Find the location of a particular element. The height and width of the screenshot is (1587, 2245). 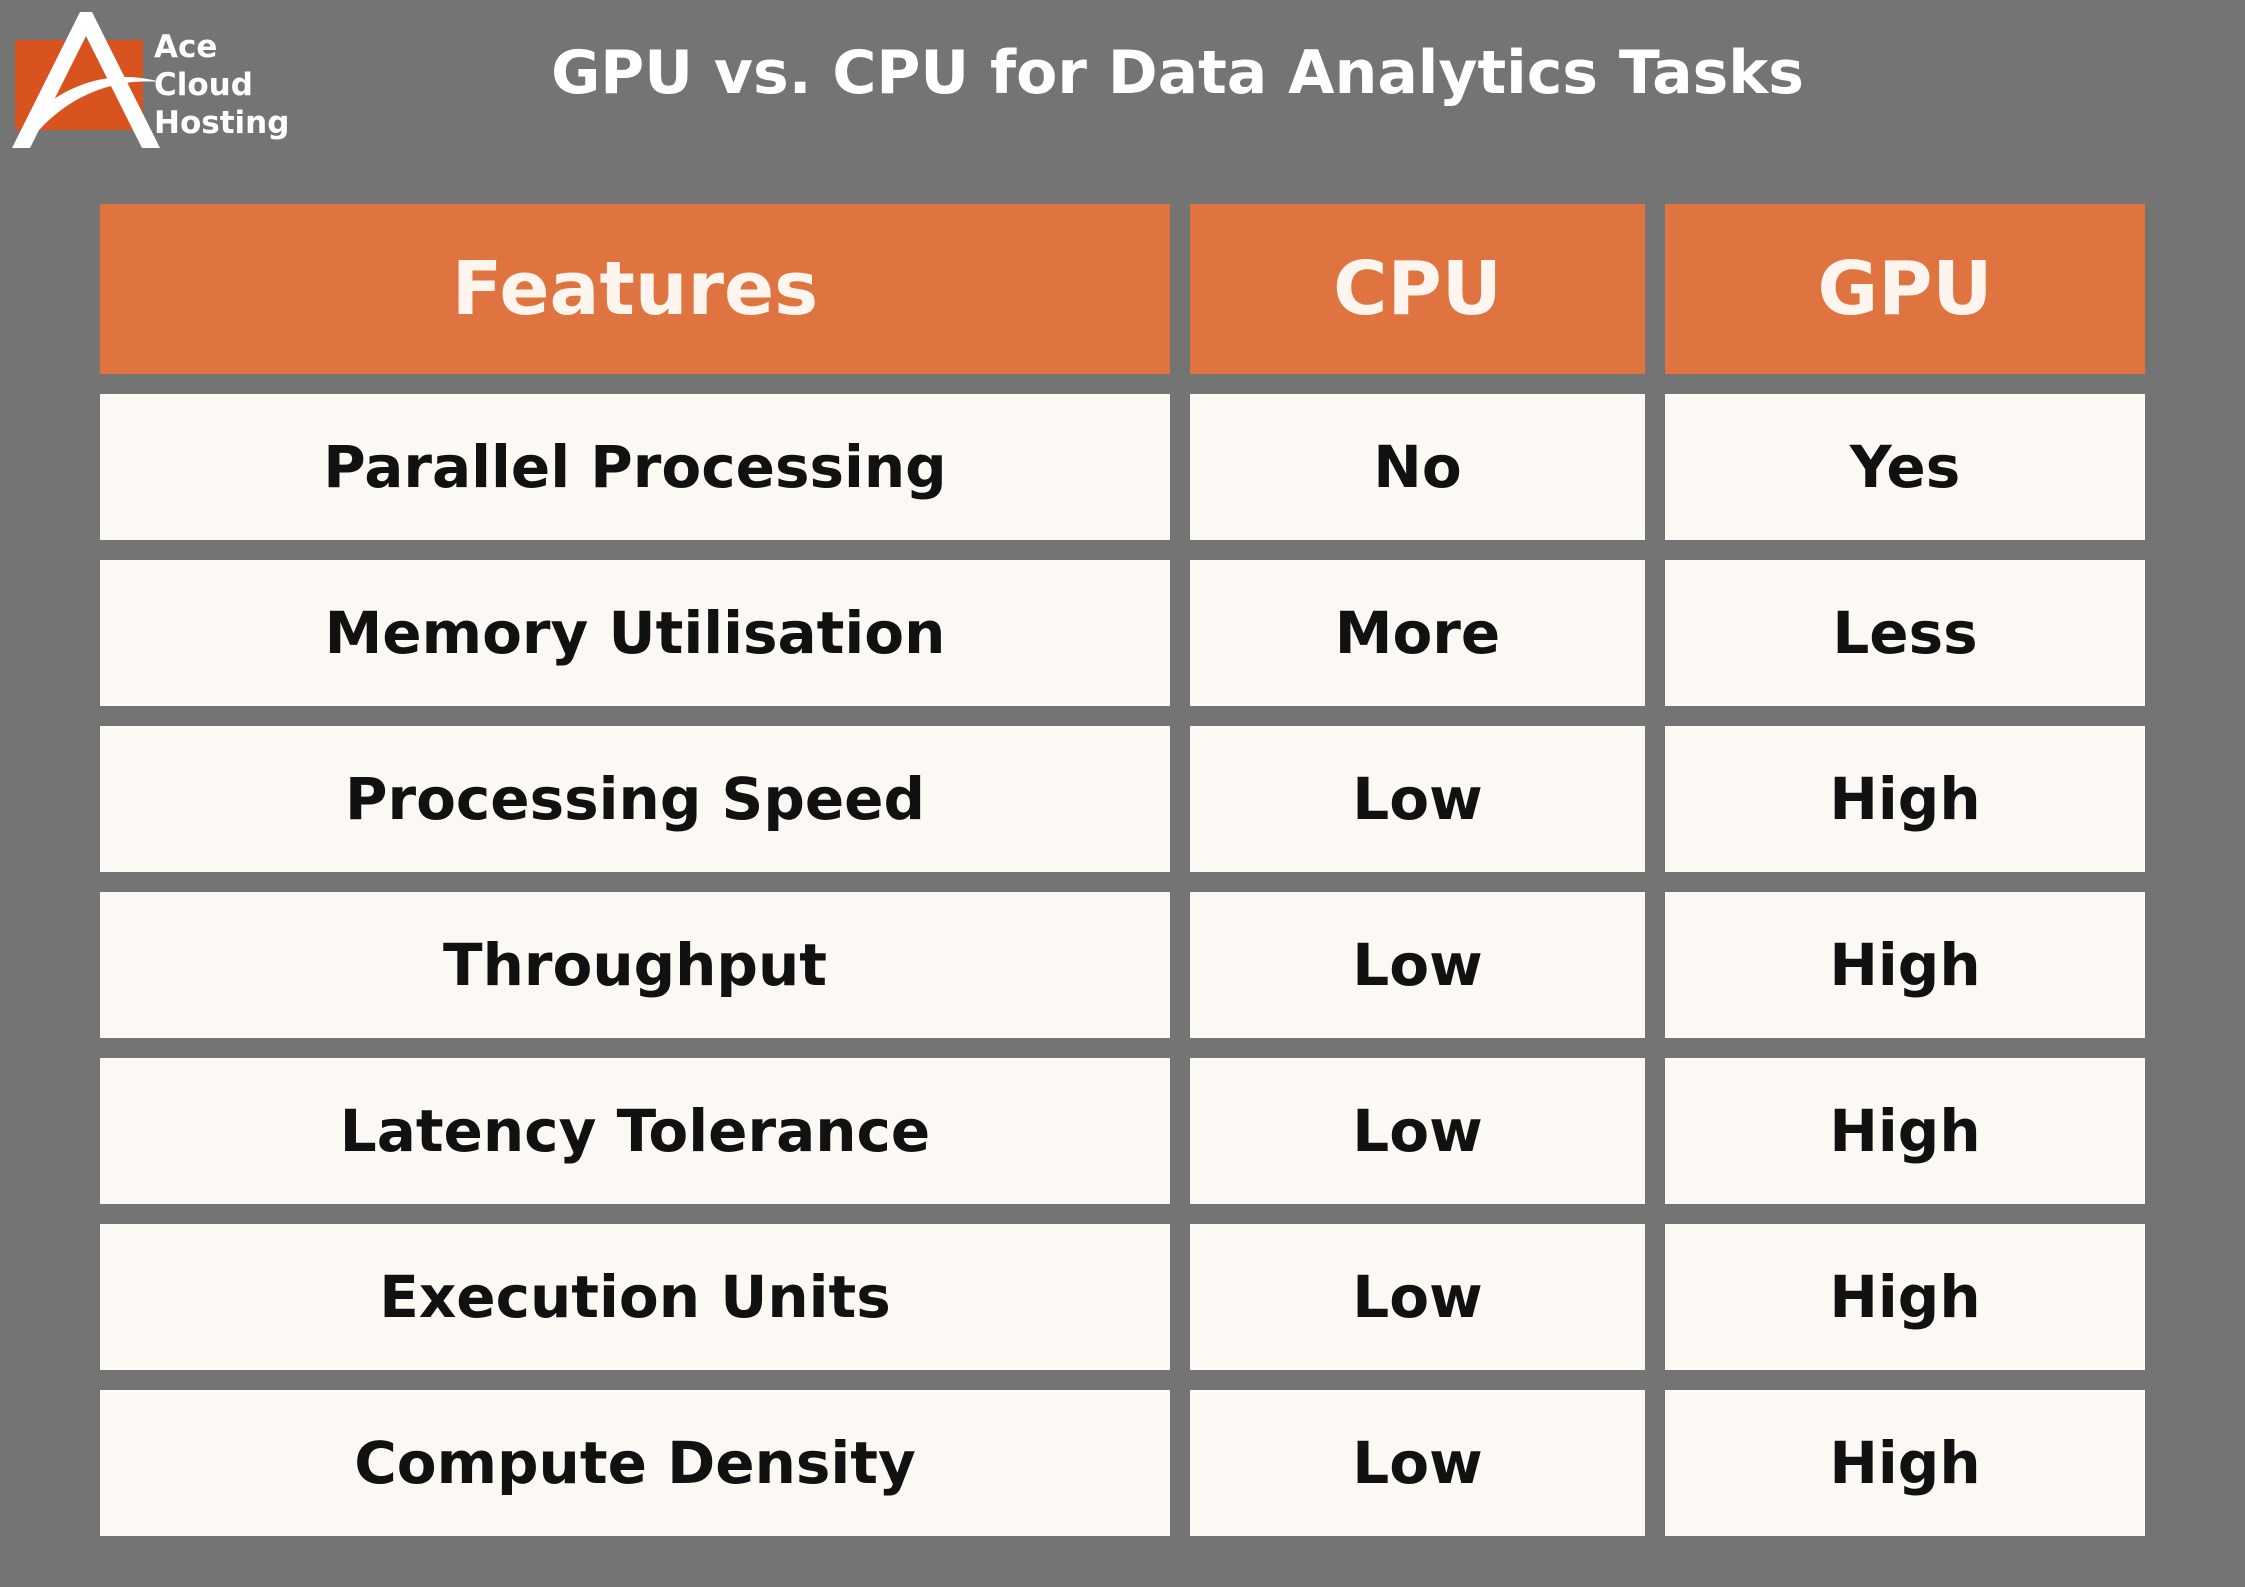

table-row: Processing Speed Low High is located at coordinates (1122, 799).